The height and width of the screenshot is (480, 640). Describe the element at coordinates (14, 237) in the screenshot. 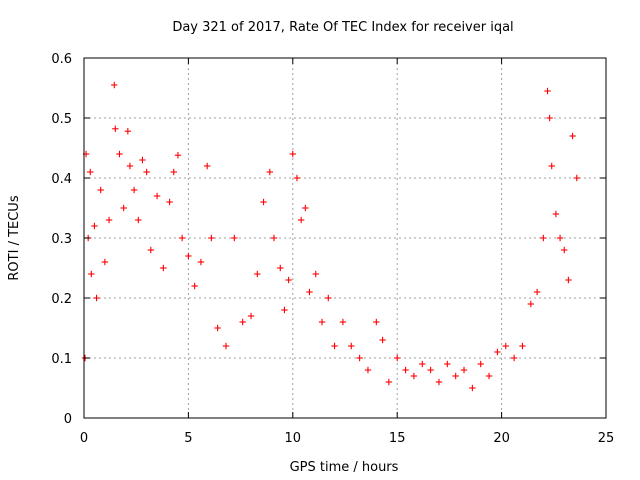

I see `y-axis-label: ROTI / TECUs` at that location.